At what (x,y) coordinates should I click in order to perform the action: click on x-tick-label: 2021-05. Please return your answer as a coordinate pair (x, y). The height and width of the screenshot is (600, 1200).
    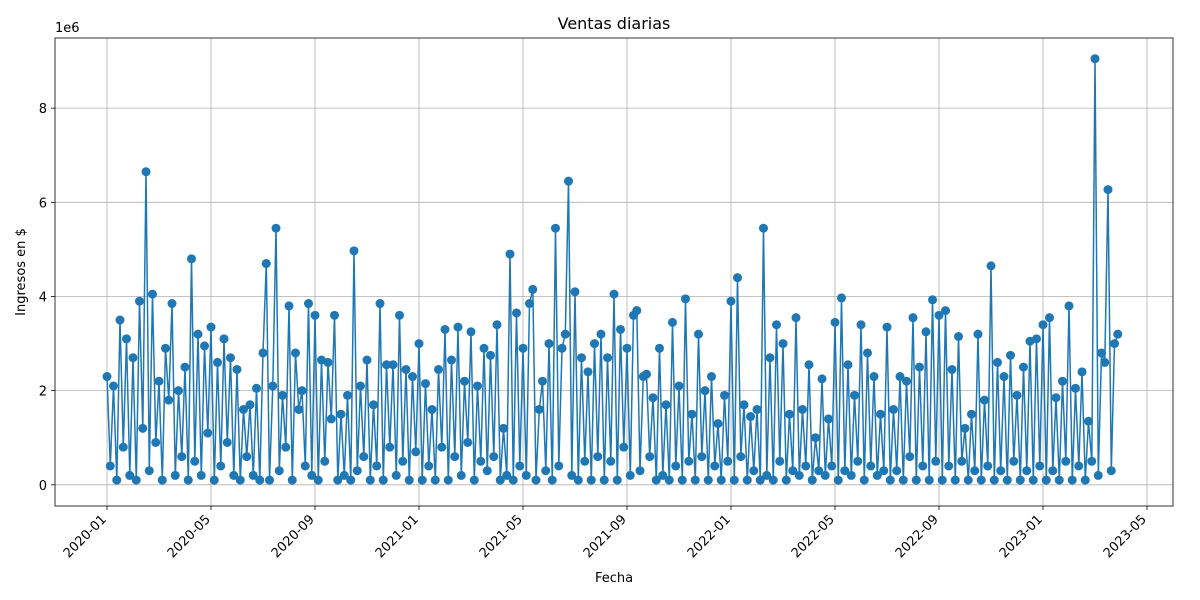
    Looking at the image, I should click on (501, 536).